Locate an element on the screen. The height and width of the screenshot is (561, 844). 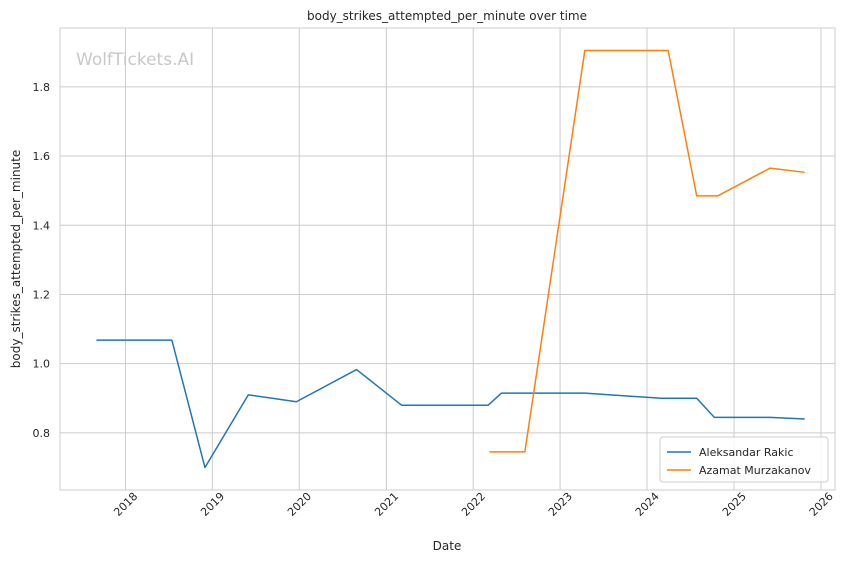
x-tick-label: 2020 is located at coordinates (299, 504).